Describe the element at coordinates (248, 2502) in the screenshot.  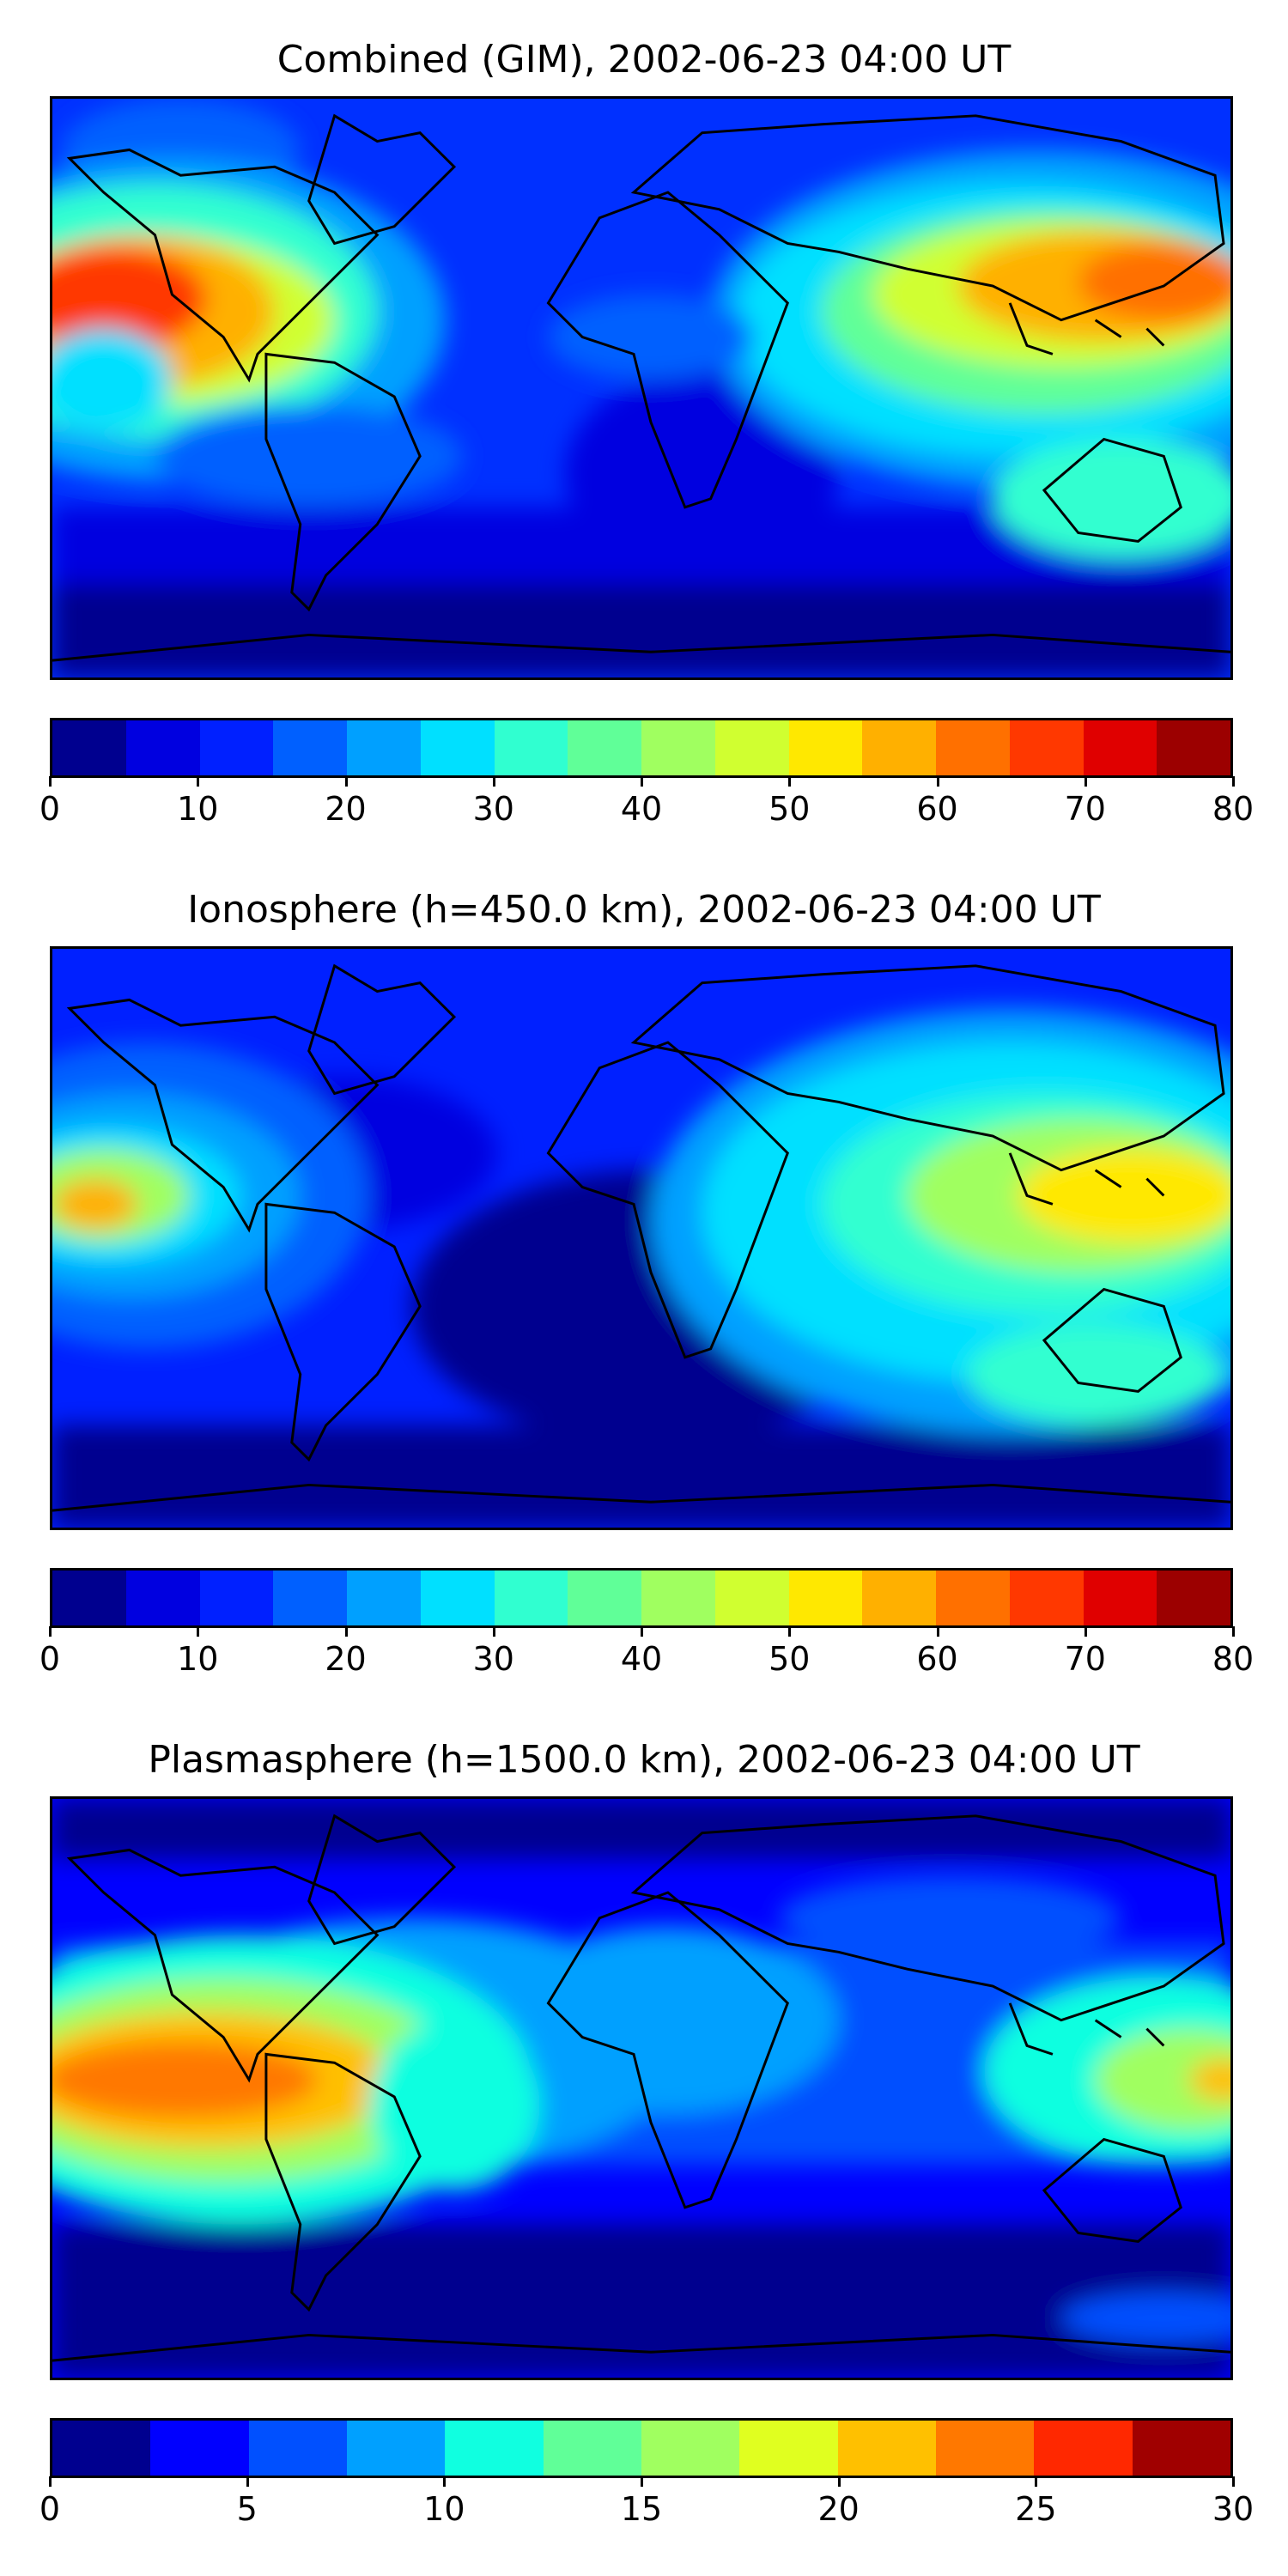
I see `colorbar-tick-label: 5` at that location.